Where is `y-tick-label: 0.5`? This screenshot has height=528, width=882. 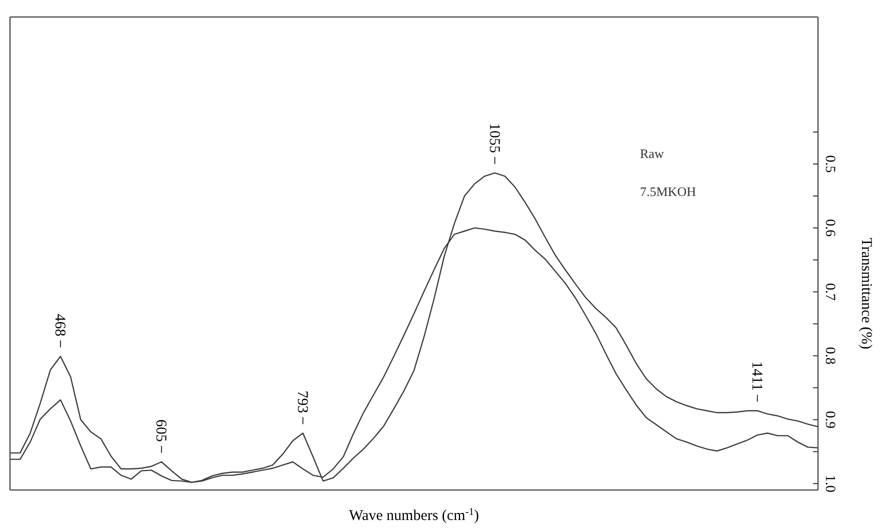 y-tick-label: 0.5 is located at coordinates (829, 164).